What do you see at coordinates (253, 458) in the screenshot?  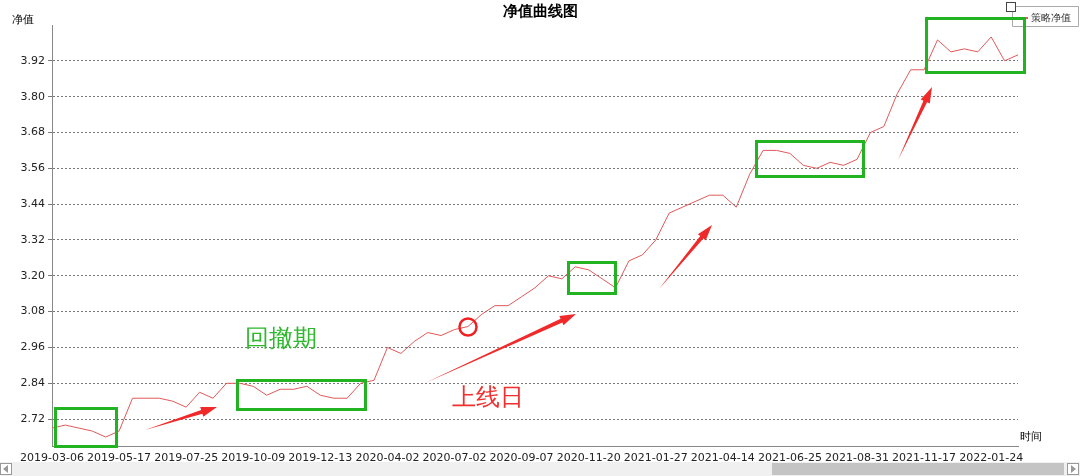 I see `x-tick-label: 2019-10-09` at bounding box center [253, 458].